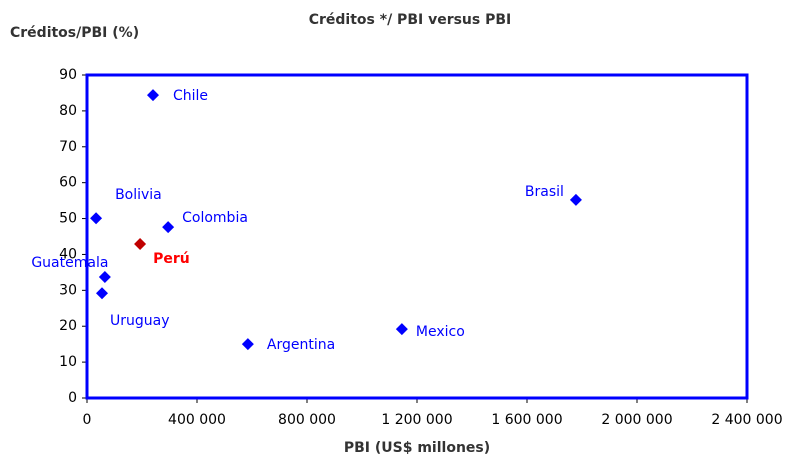  Describe the element at coordinates (197, 420) in the screenshot. I see `x-tick-label: 400 000` at that location.